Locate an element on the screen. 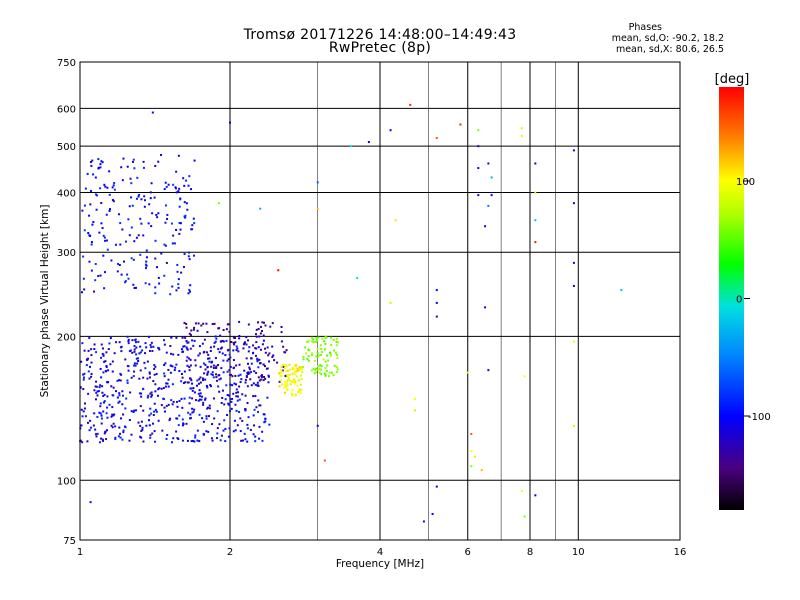  colorbar-tick-label: 100 is located at coordinates (745, 182).